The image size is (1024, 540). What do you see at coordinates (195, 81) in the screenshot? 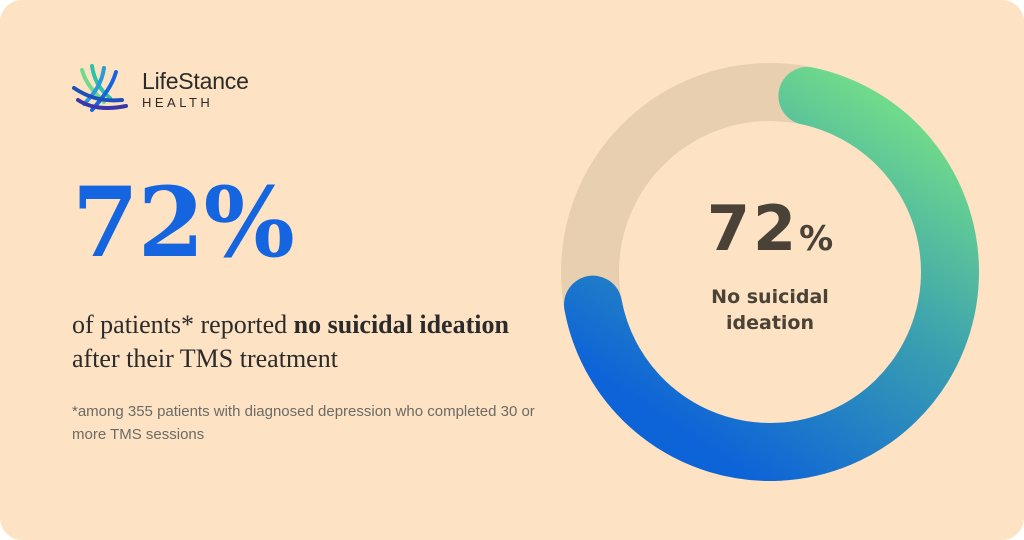
I see `brand-name: LifeStance` at bounding box center [195, 81].